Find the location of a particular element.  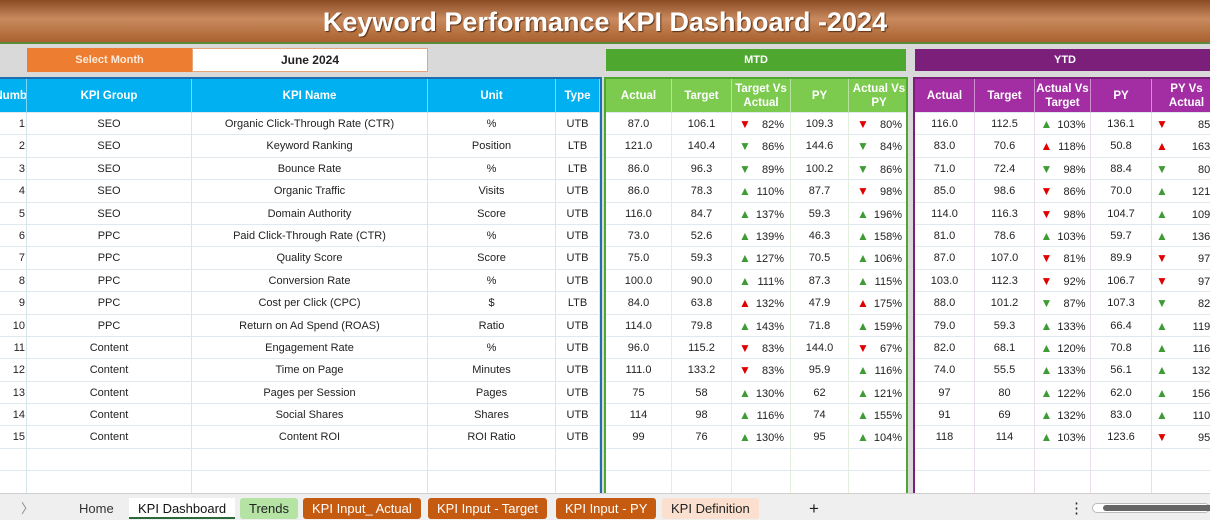

column-header-label: Actual Vs Target is located at coordinates (1062, 95).